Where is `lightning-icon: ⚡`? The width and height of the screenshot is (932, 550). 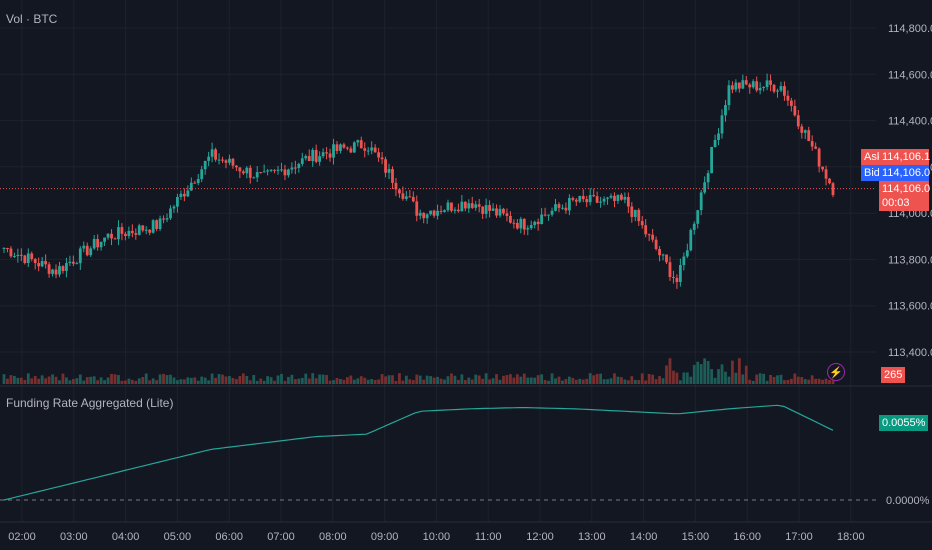 lightning-icon: ⚡ is located at coordinates (836, 372).